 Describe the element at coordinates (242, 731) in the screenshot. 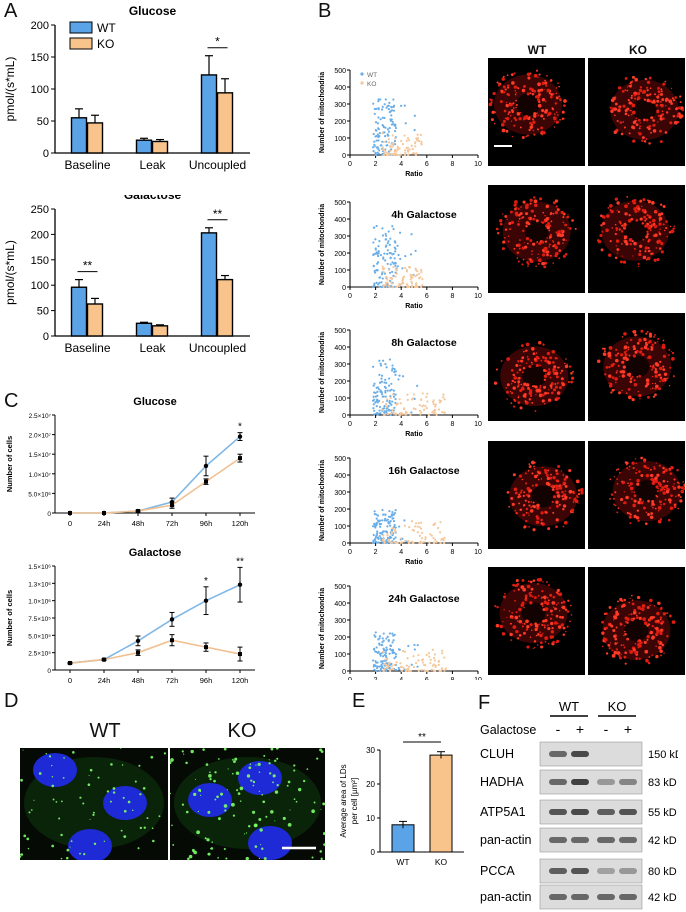

I see `if-label-ko: KO` at that location.